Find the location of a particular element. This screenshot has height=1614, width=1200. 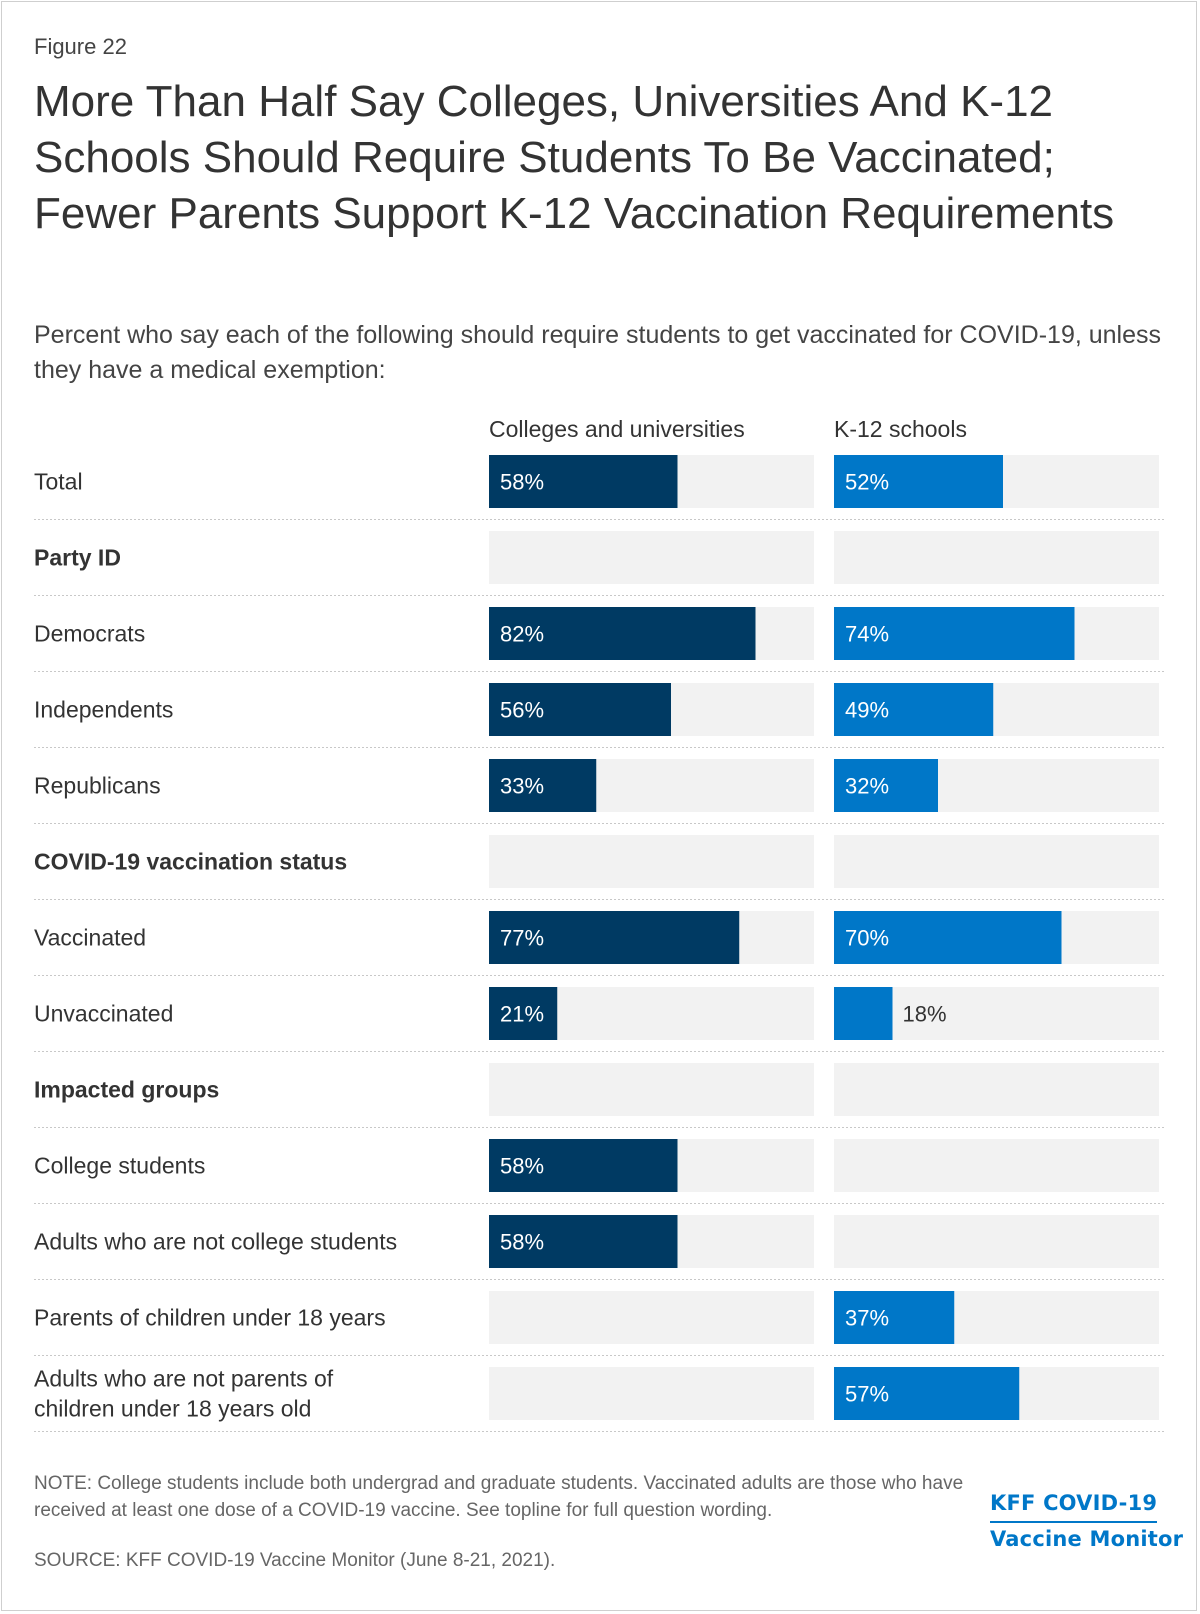

figure-label: Figure 22 is located at coordinates (80, 46).